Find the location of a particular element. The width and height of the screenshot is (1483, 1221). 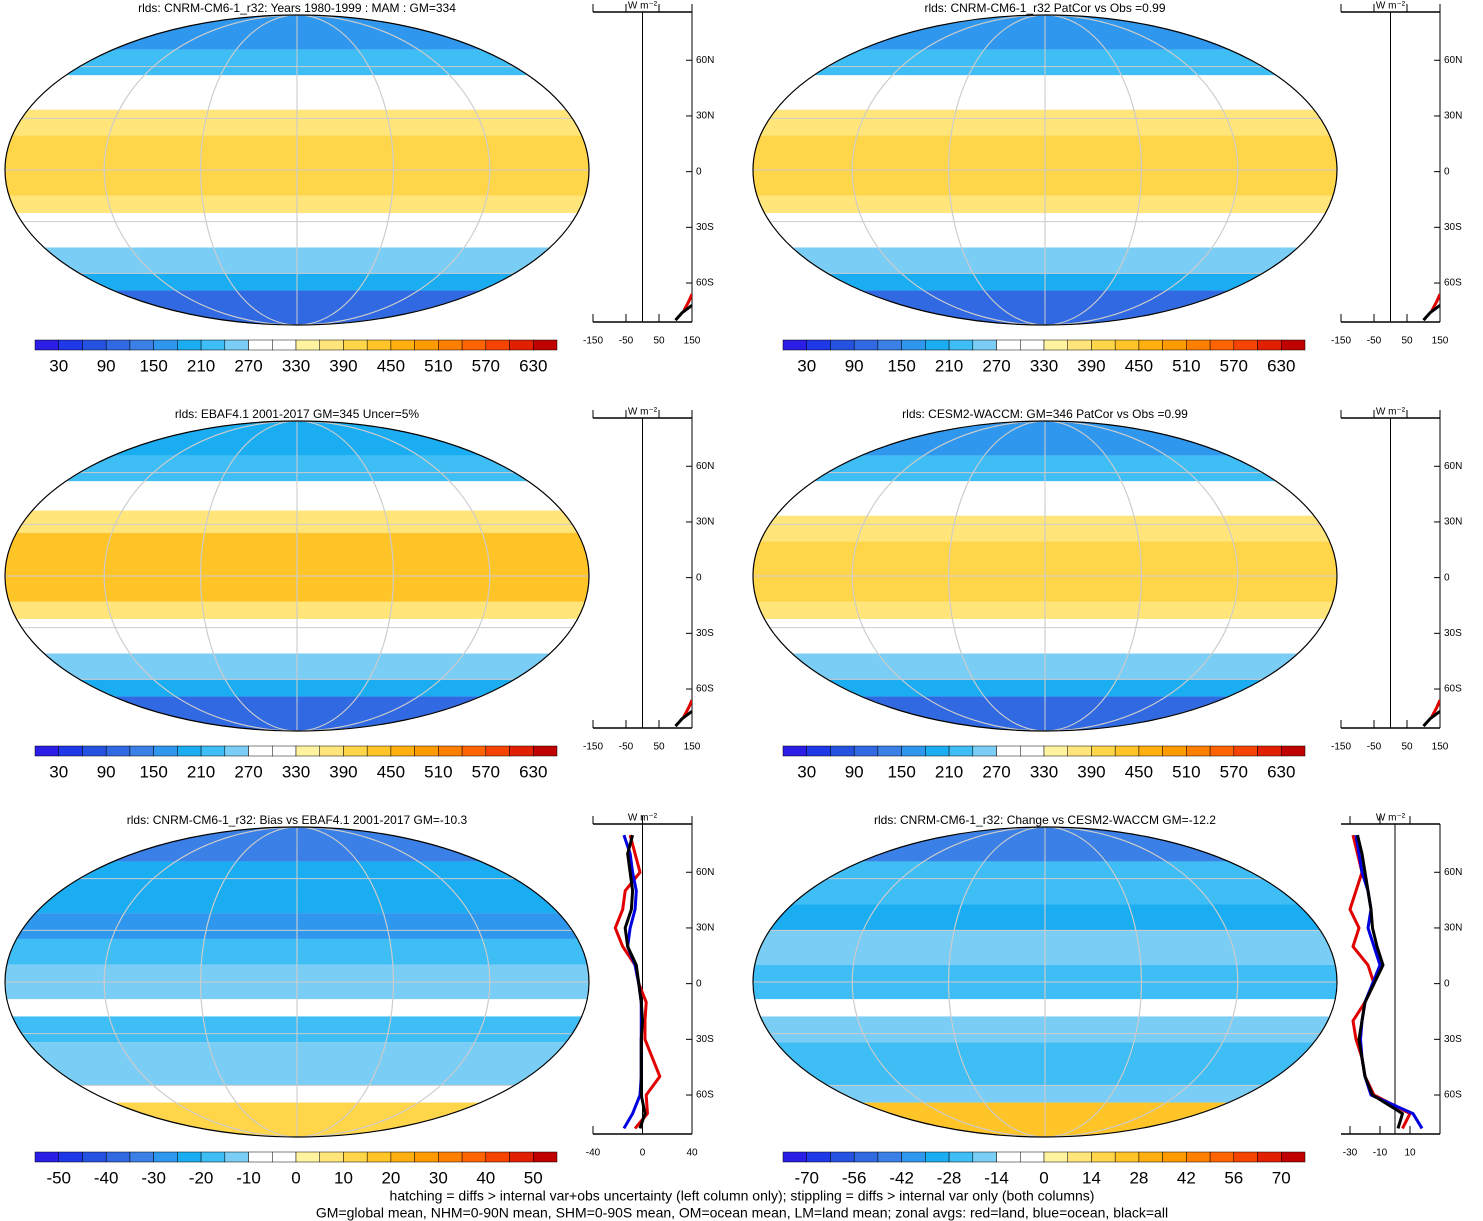

x-tick-label: -30 is located at coordinates (1350, 1153).